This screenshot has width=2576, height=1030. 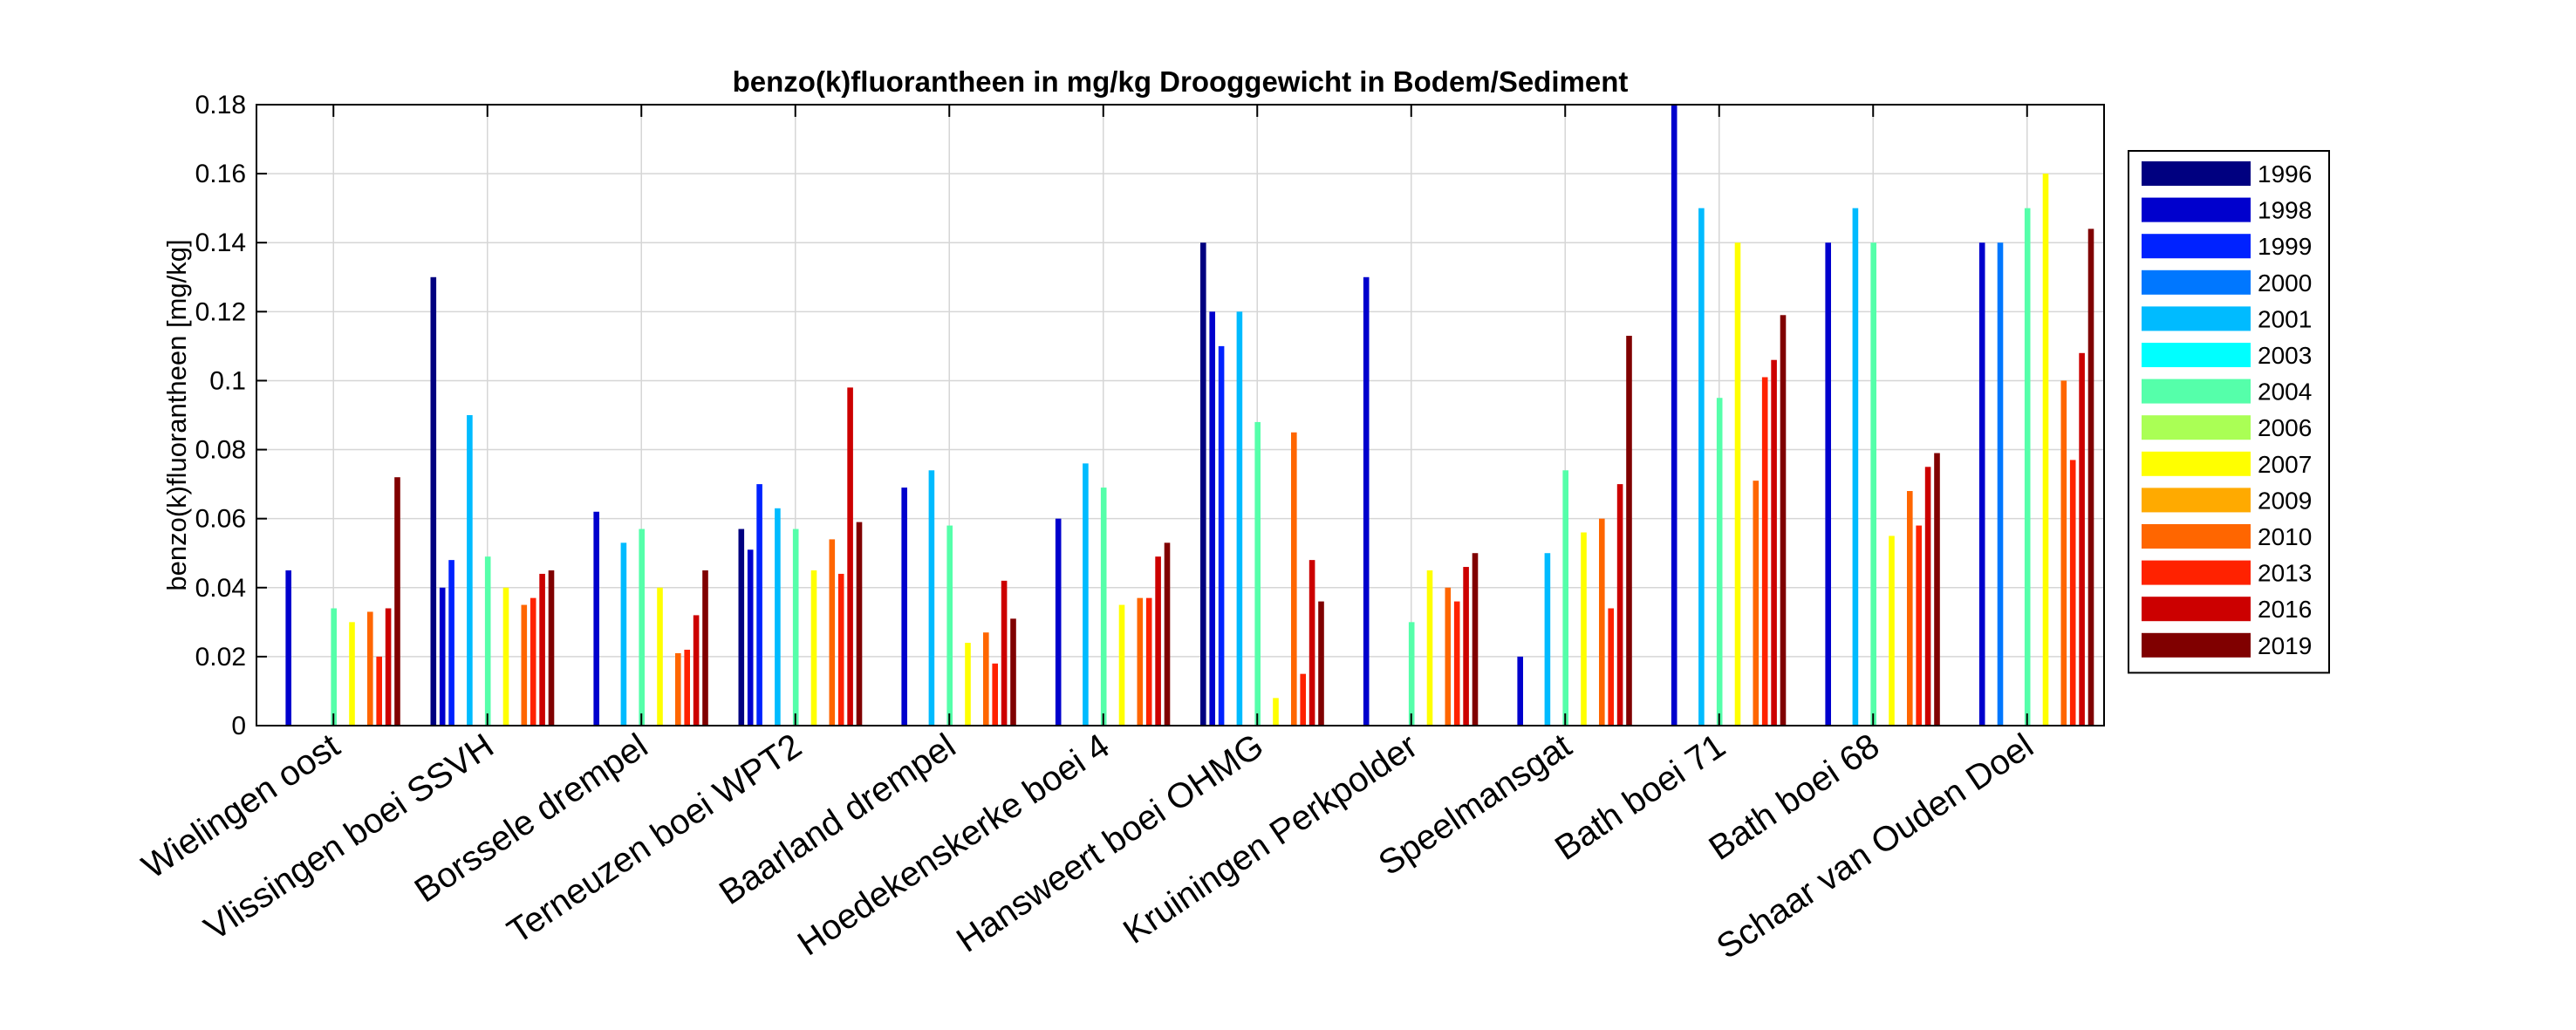 I want to click on y-tick-label: 0.12, so click(x=220, y=311).